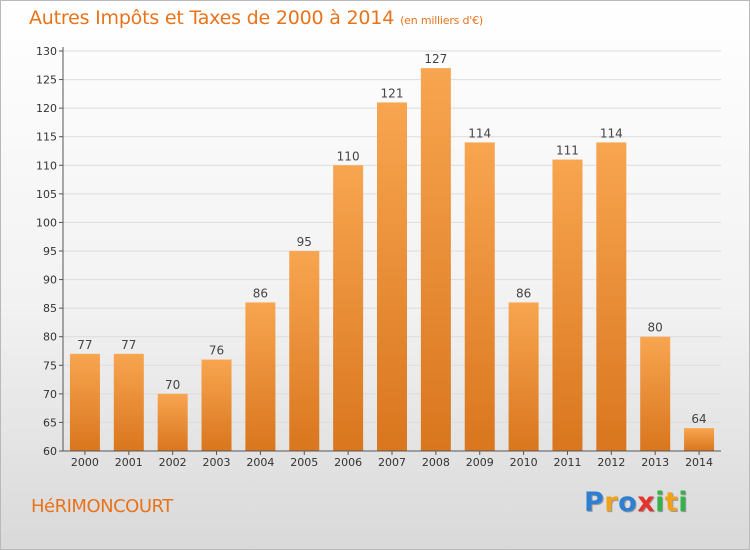 The width and height of the screenshot is (750, 550). What do you see at coordinates (50, 365) in the screenshot?
I see `y-tick-label: 75` at bounding box center [50, 365].